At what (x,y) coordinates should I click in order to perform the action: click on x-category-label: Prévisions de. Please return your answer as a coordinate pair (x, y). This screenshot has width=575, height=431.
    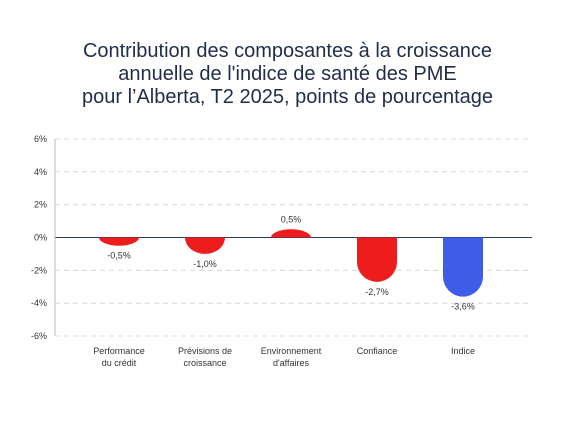
    Looking at the image, I should click on (205, 351).